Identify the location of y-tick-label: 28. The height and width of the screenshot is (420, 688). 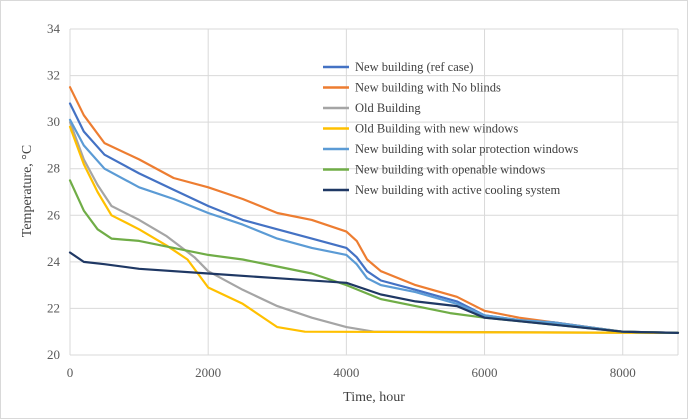
(53, 168).